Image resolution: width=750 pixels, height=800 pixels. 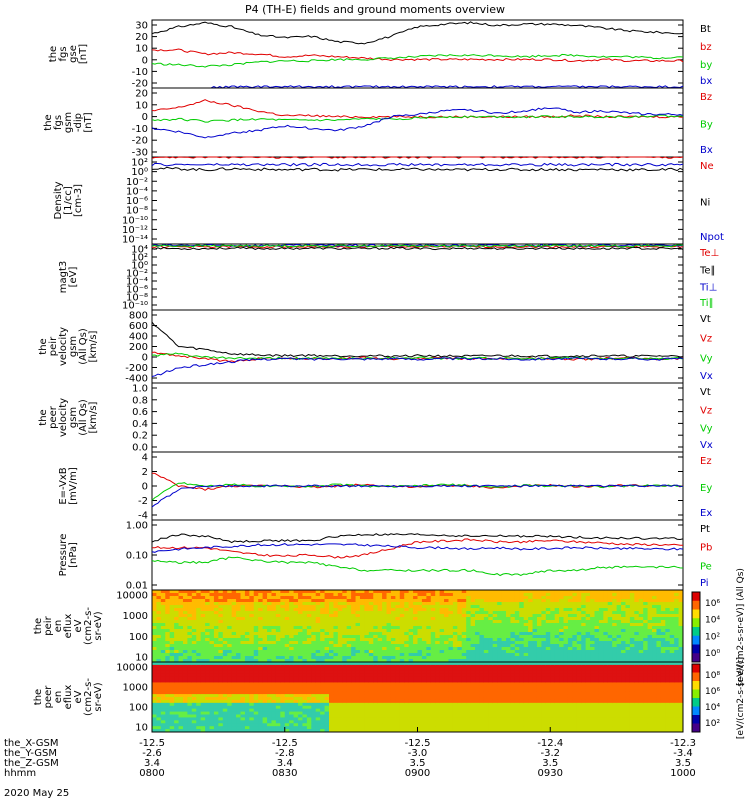 What do you see at coordinates (417, 55) in the screenshot?
I see `series-bz` at bounding box center [417, 55].